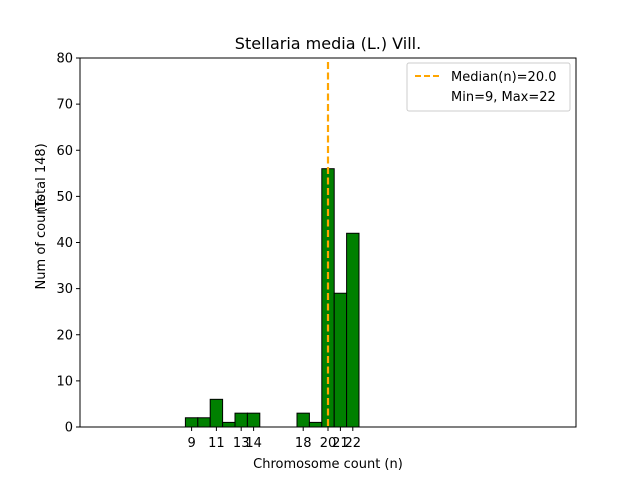 The height and width of the screenshot is (480, 640). What do you see at coordinates (353, 443) in the screenshot?
I see `x-tick-label: 22` at bounding box center [353, 443].